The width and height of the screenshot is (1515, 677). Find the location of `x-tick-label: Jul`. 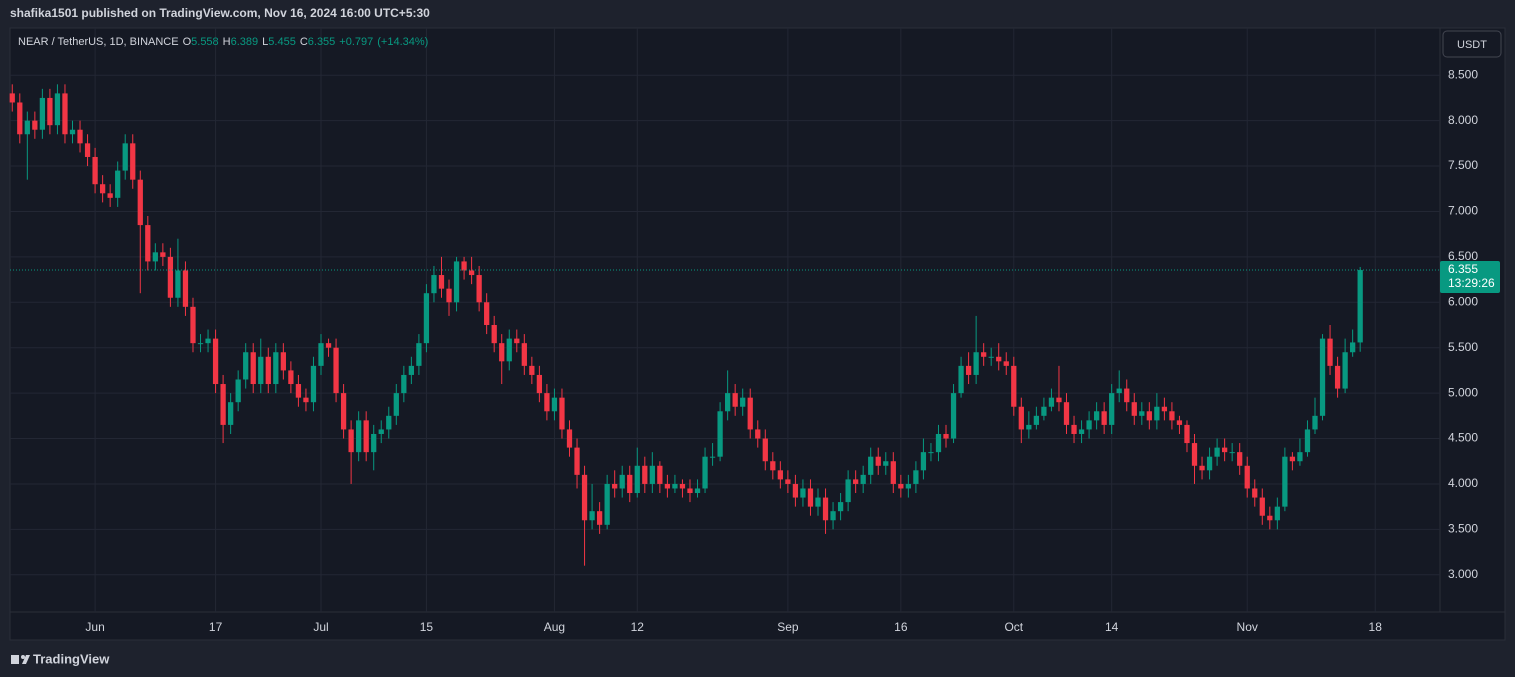

x-tick-label: Jul is located at coordinates (320, 627).